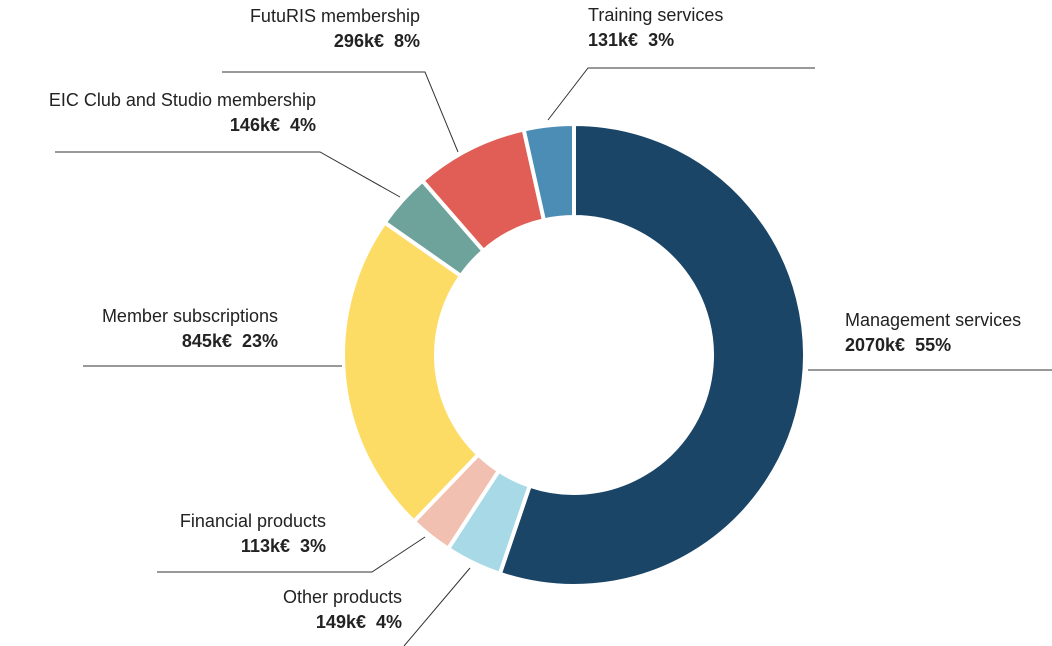 Image resolution: width=1052 pixels, height=646 pixels. Describe the element at coordinates (342, 597) in the screenshot. I see `slice-label: Other products` at that location.